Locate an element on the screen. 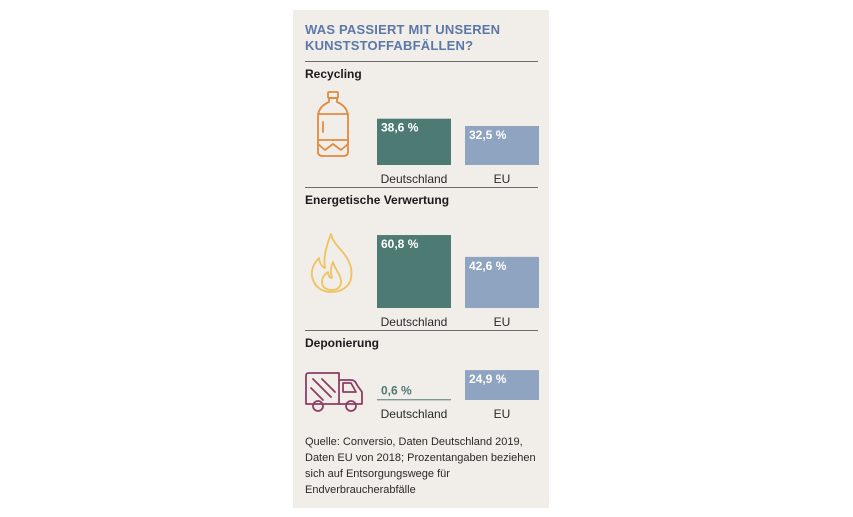 This screenshot has height=517, width=853. value-label-eu: 42,6 % is located at coordinates (488, 266).